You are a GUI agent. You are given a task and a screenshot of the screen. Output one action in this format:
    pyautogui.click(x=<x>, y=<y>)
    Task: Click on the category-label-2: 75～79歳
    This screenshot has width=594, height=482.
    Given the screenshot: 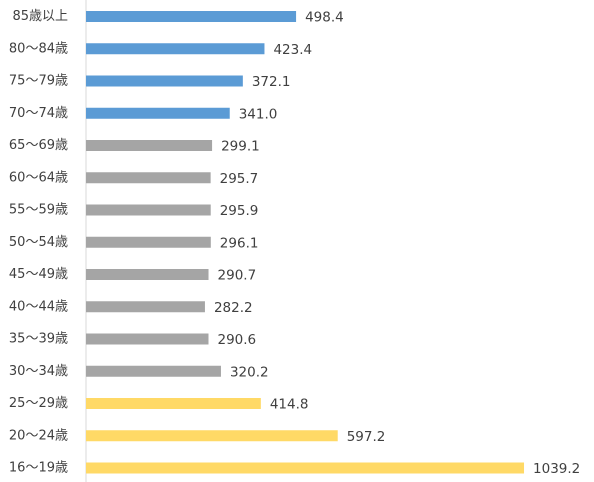 What is the action you would take?
    pyautogui.click(x=38, y=81)
    